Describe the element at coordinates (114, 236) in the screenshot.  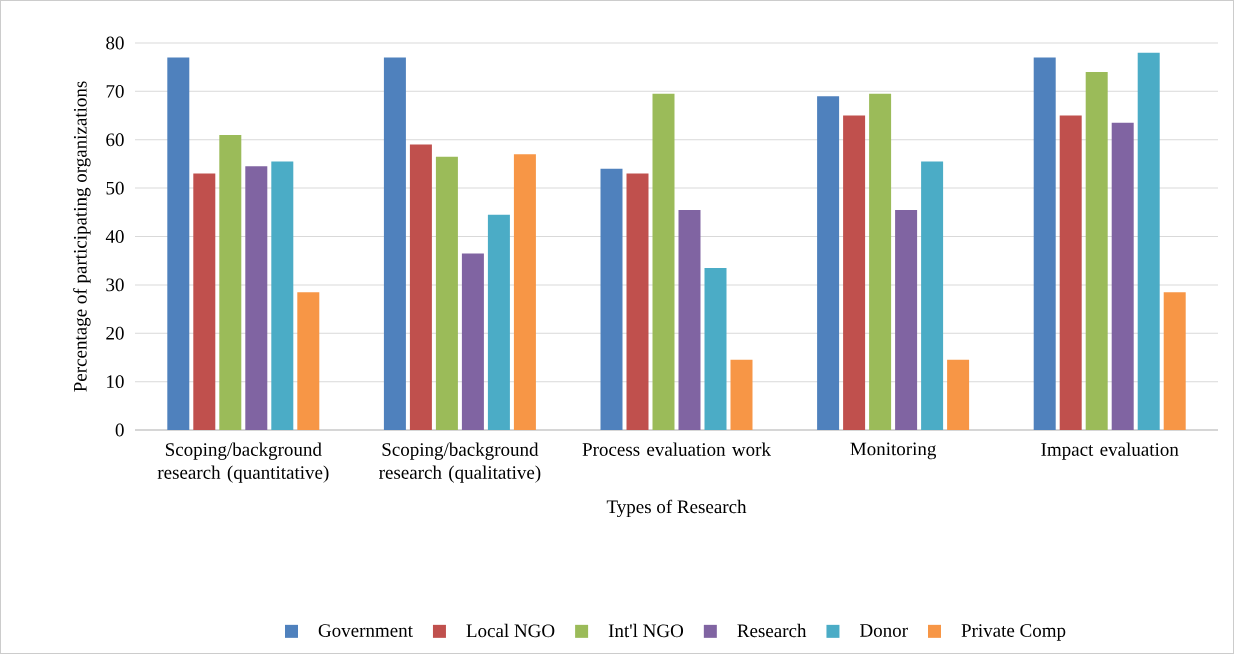
I see `y-tick-label: 40` at that location.